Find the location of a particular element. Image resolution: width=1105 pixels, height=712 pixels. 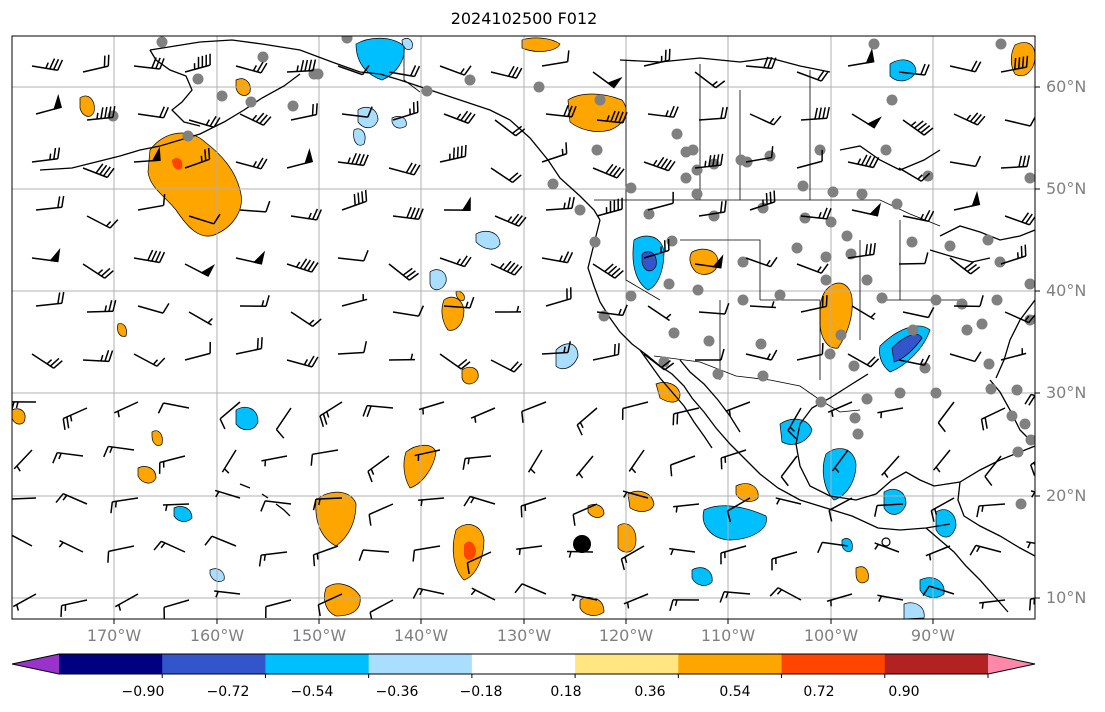

lat-label-30n: 30°N is located at coordinates (1066, 392).